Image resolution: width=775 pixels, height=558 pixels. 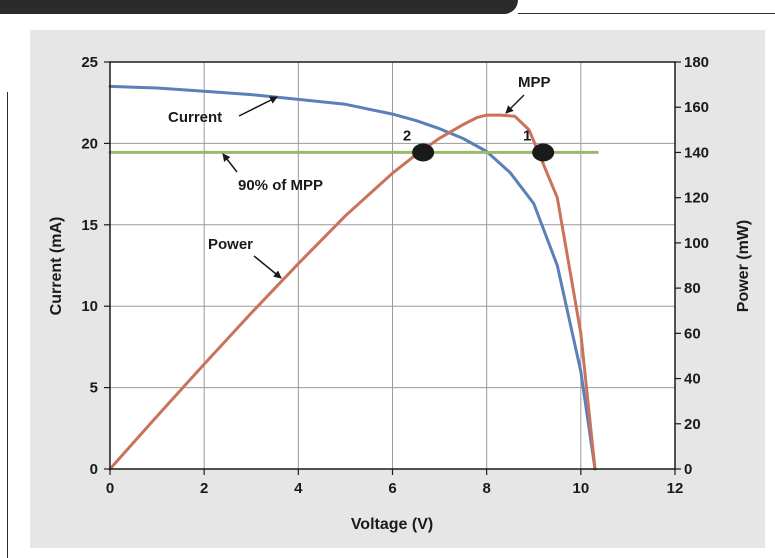 What do you see at coordinates (692, 379) in the screenshot?
I see `y2-tick-label: 40` at bounding box center [692, 379].